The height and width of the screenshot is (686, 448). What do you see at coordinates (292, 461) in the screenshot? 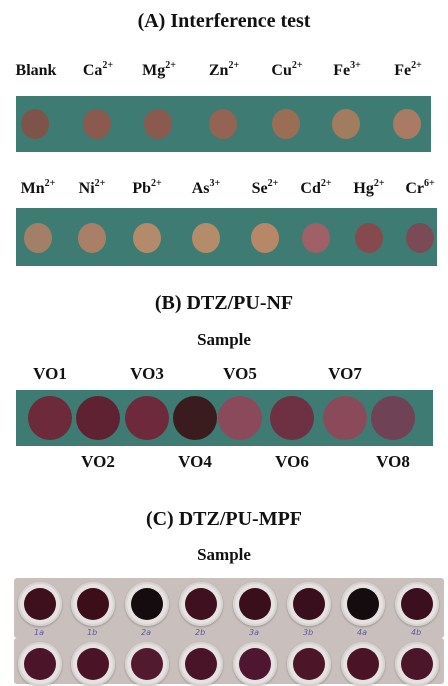
I see `nf-sample-label: VO6` at bounding box center [292, 461].